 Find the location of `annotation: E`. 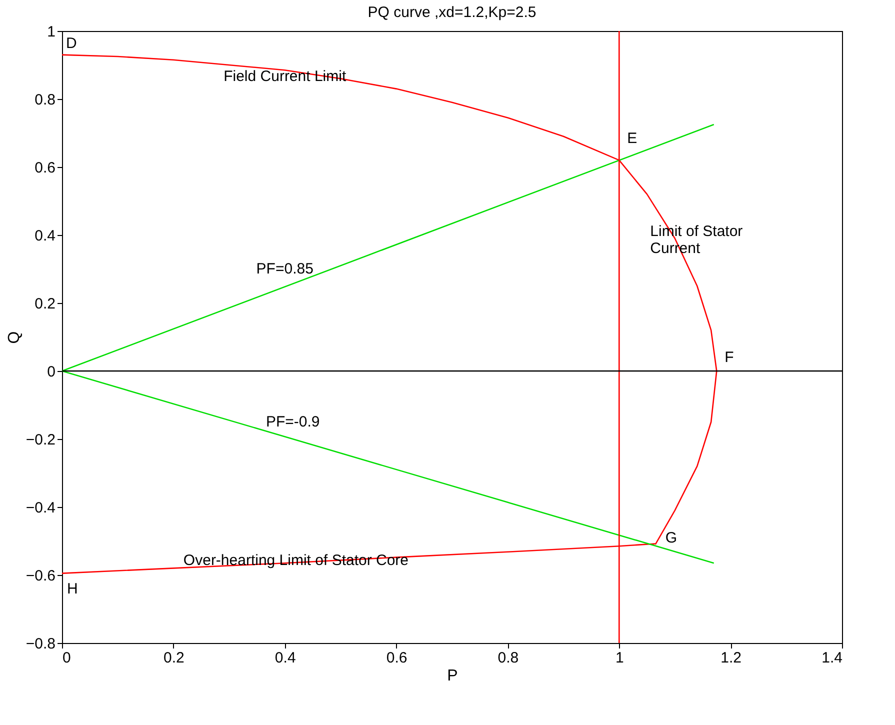

annotation: E is located at coordinates (632, 139).